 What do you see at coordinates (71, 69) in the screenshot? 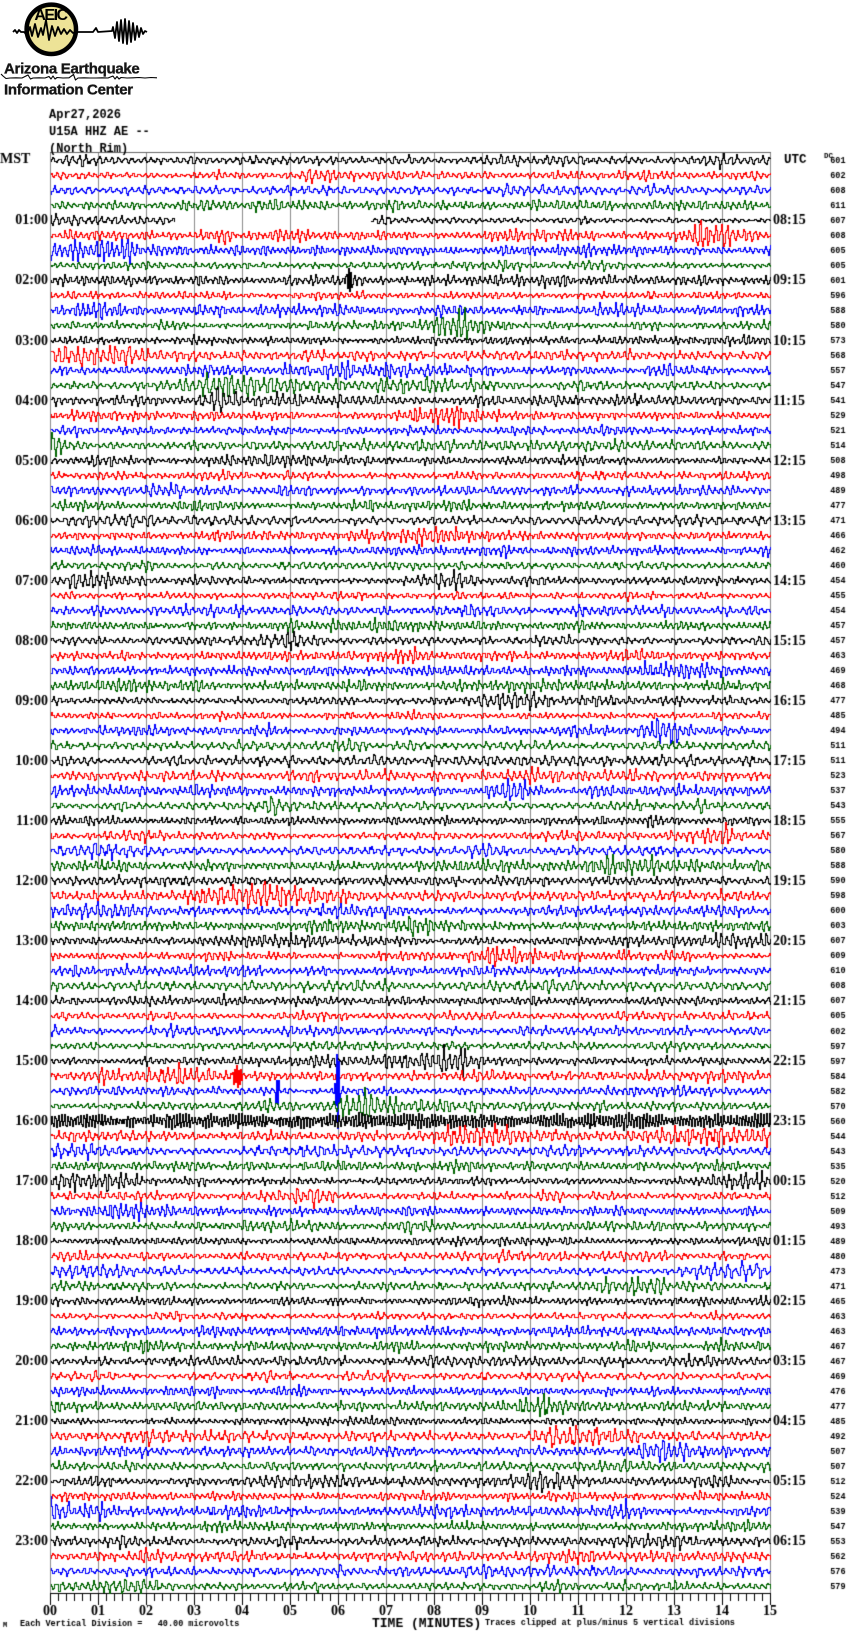
I see `svg-text: Arizona Earthquake` at bounding box center [71, 69].